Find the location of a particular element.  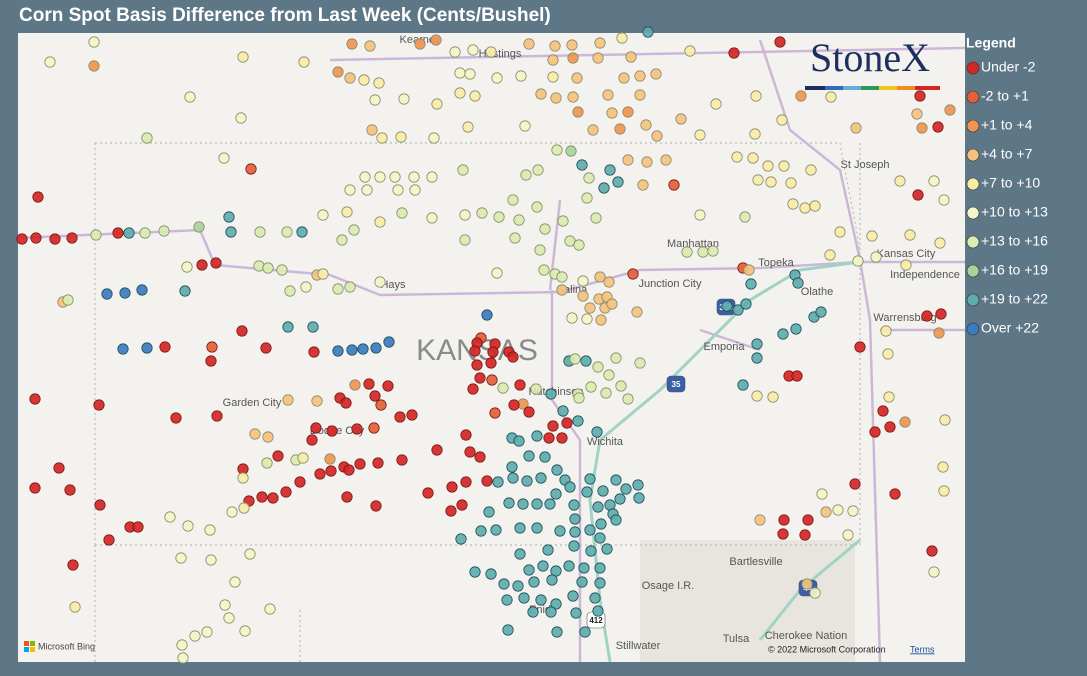

legend-label: +10 to +13 is located at coordinates (1014, 212).